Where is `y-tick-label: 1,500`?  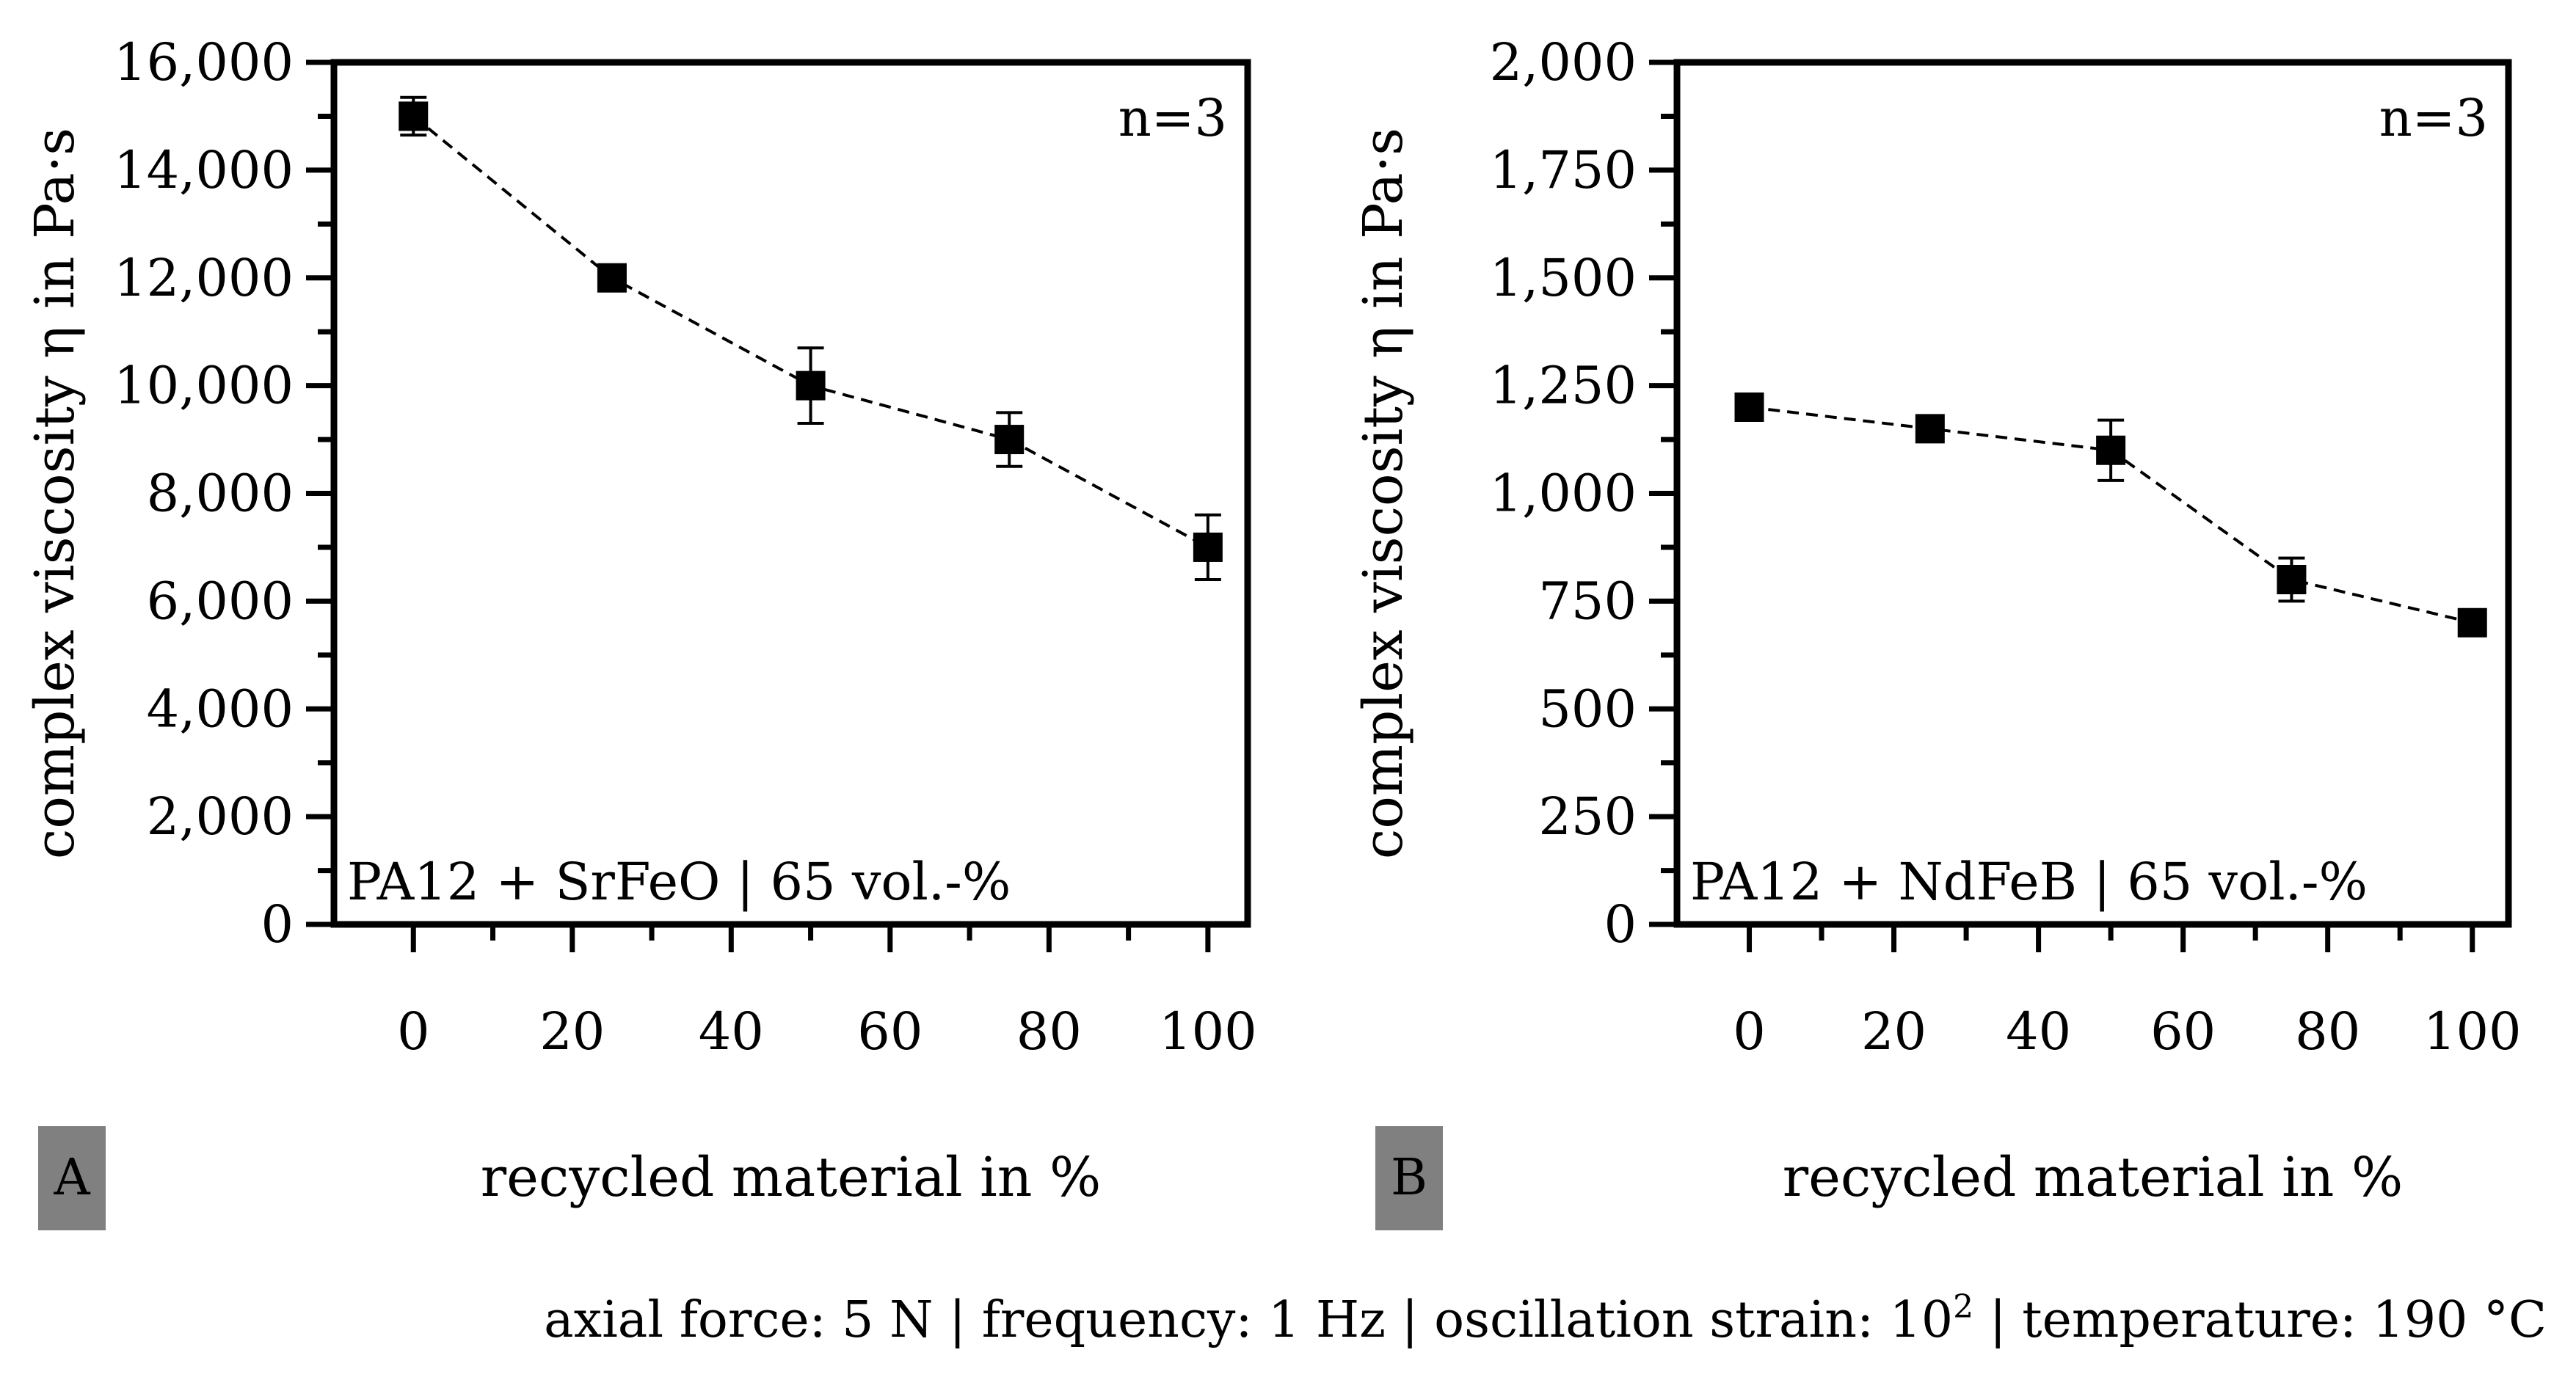 y-tick-label: 1,500 is located at coordinates (1563, 278).